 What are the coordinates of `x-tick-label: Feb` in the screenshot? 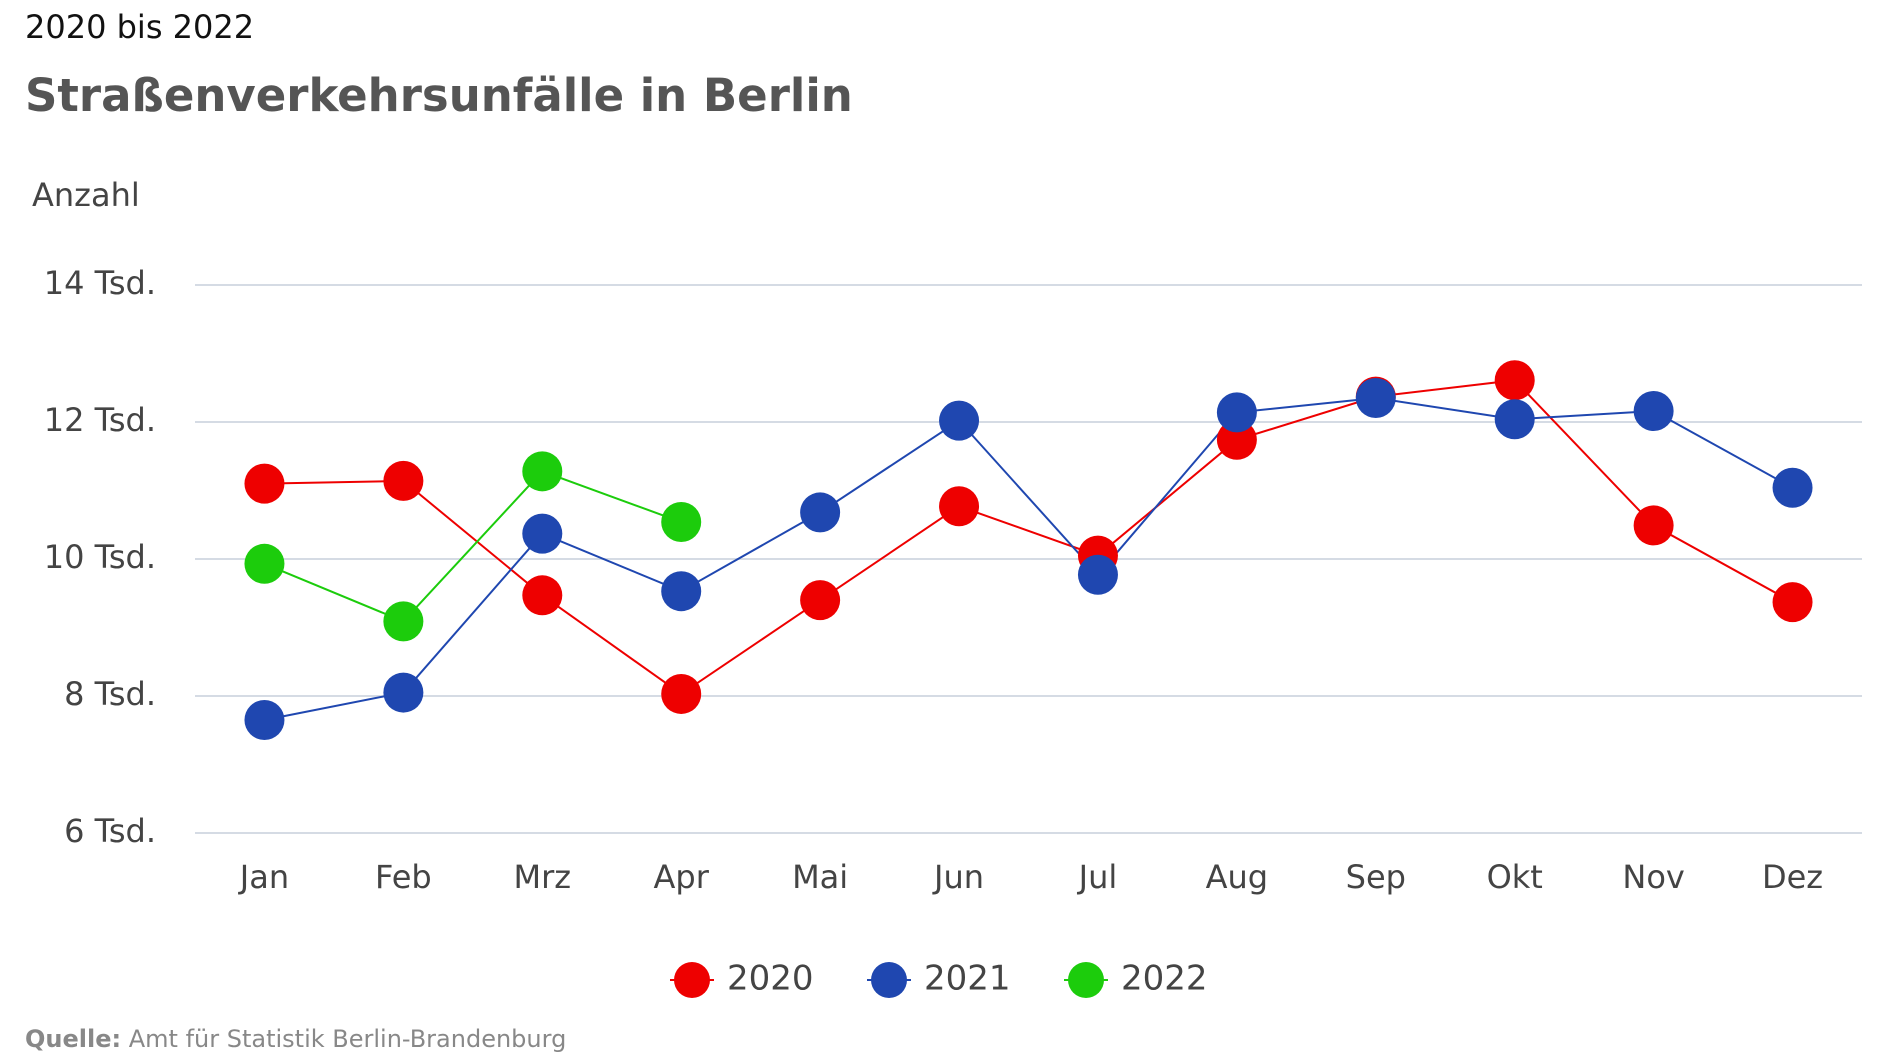 It's located at (403, 877).